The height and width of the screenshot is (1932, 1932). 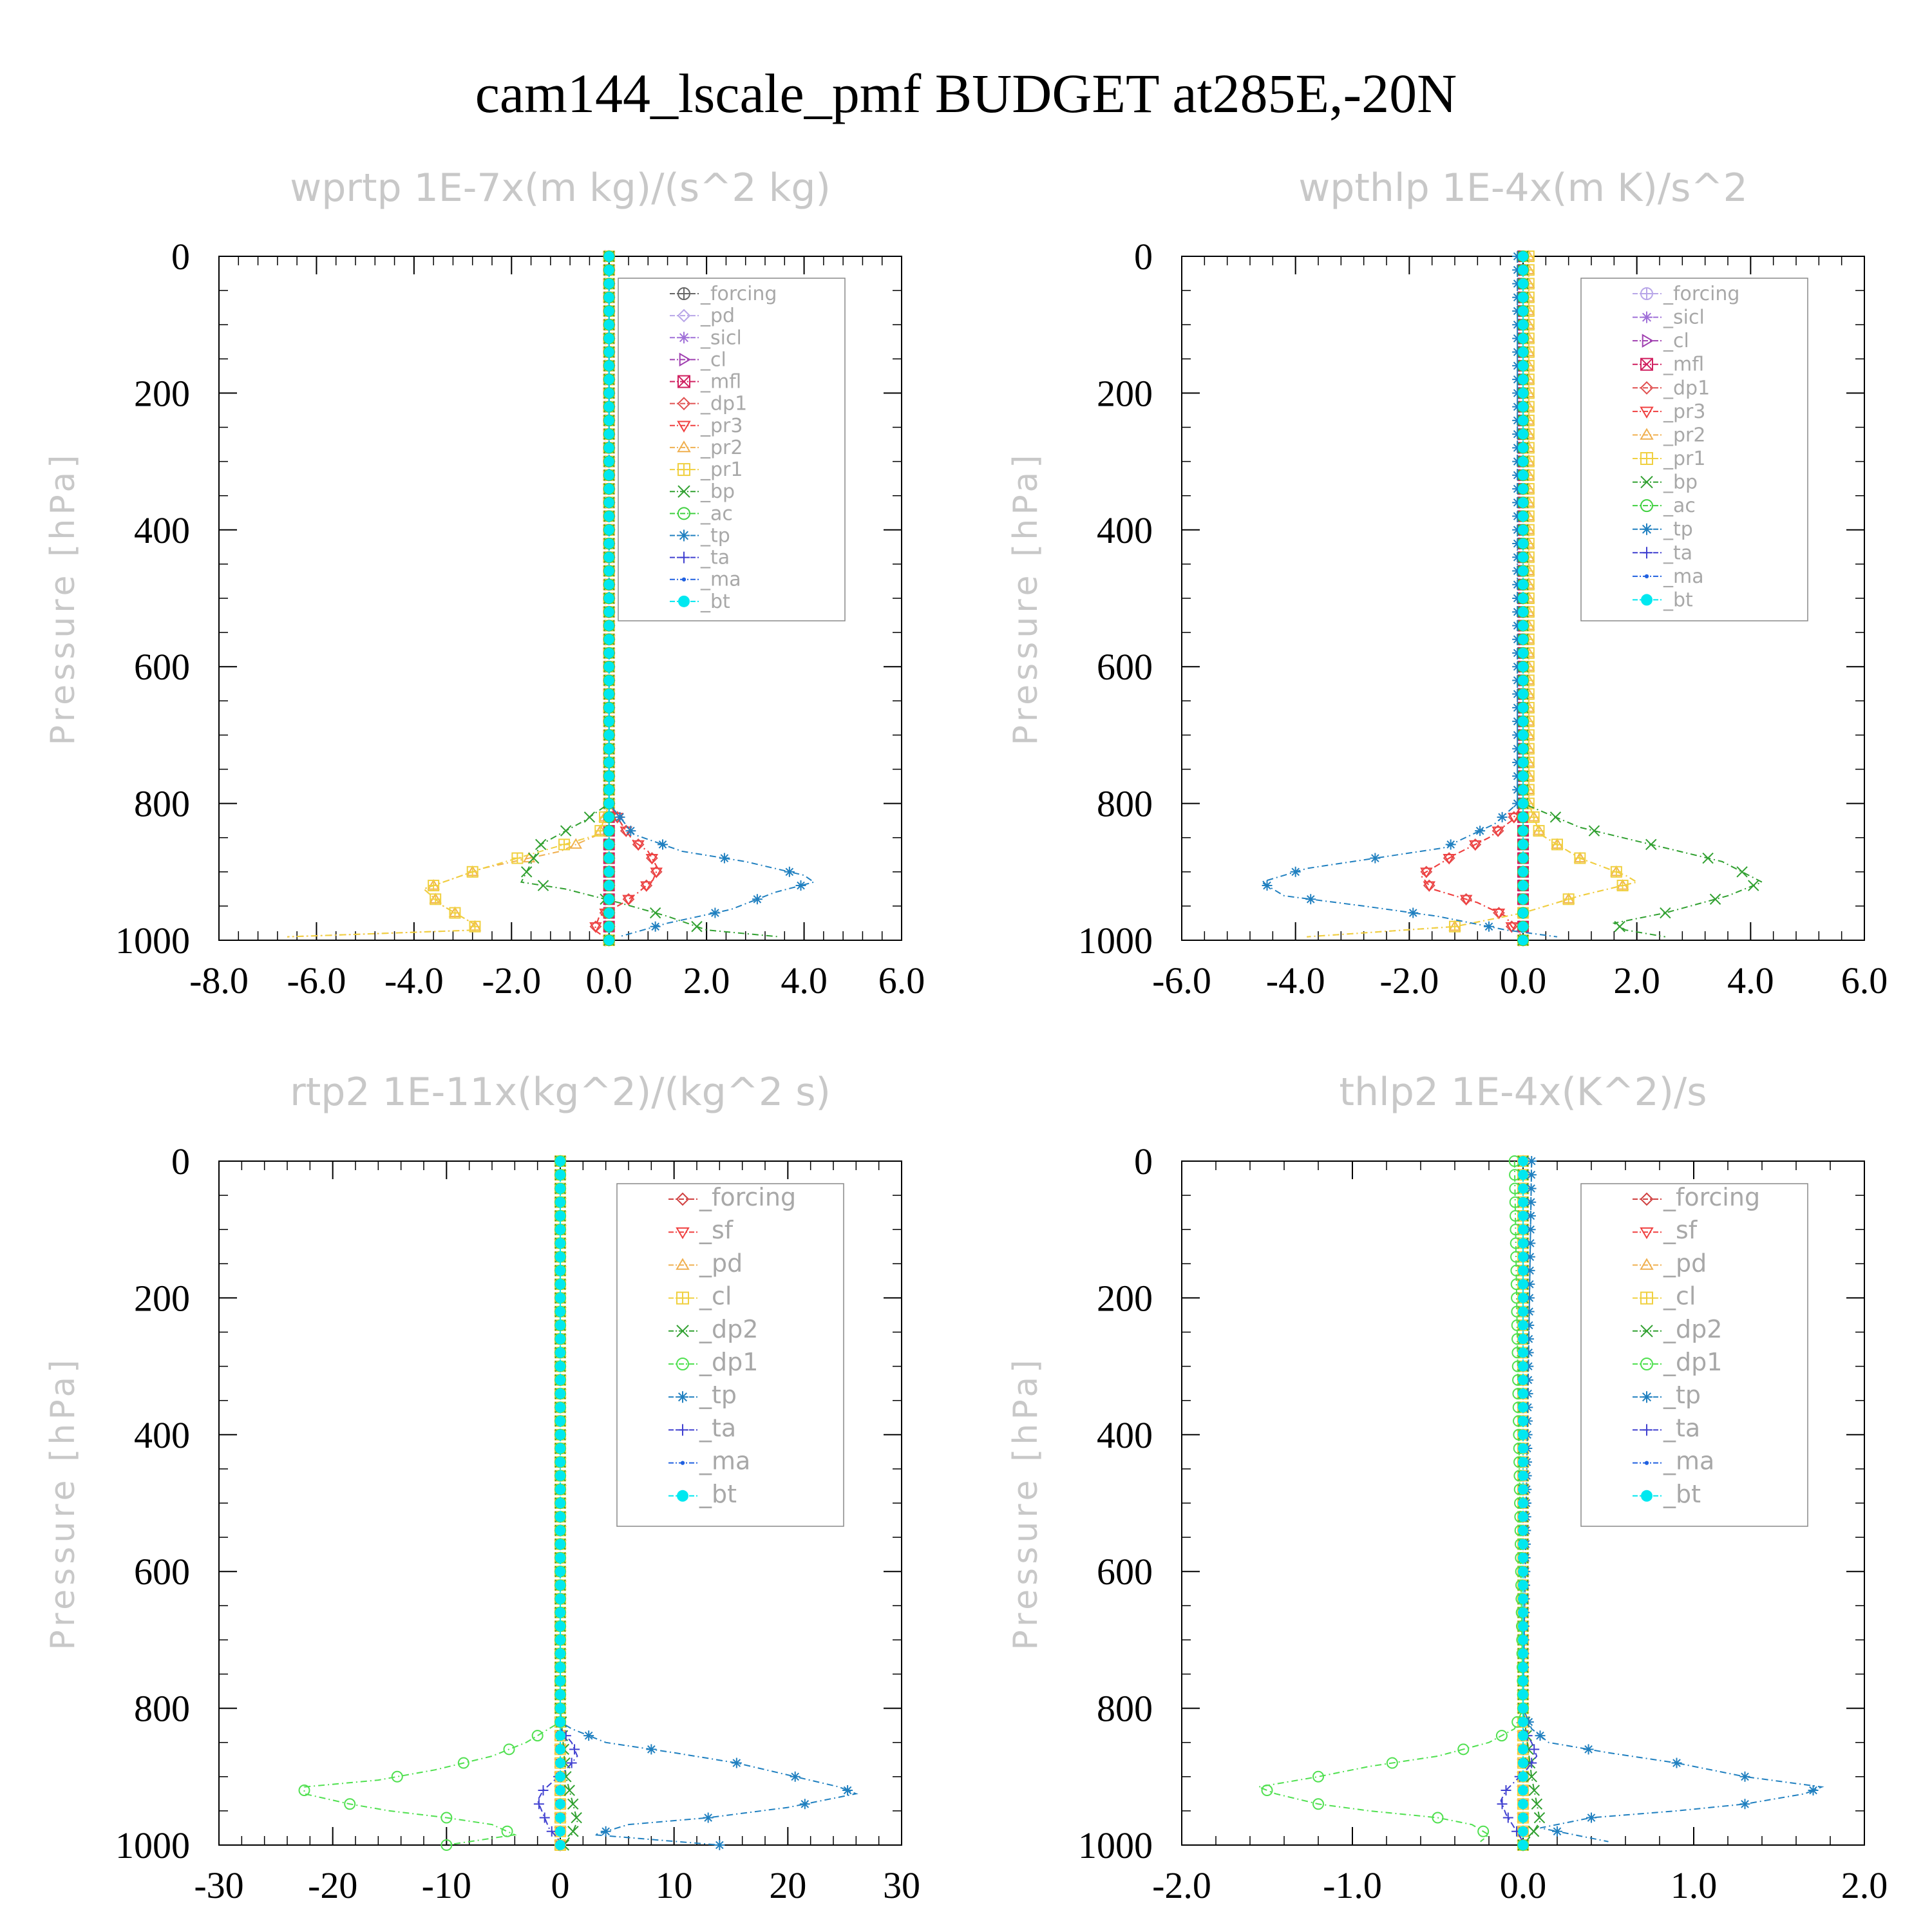 What do you see at coordinates (219, 980) in the screenshot?
I see `x-tick-label: -8.0` at bounding box center [219, 980].